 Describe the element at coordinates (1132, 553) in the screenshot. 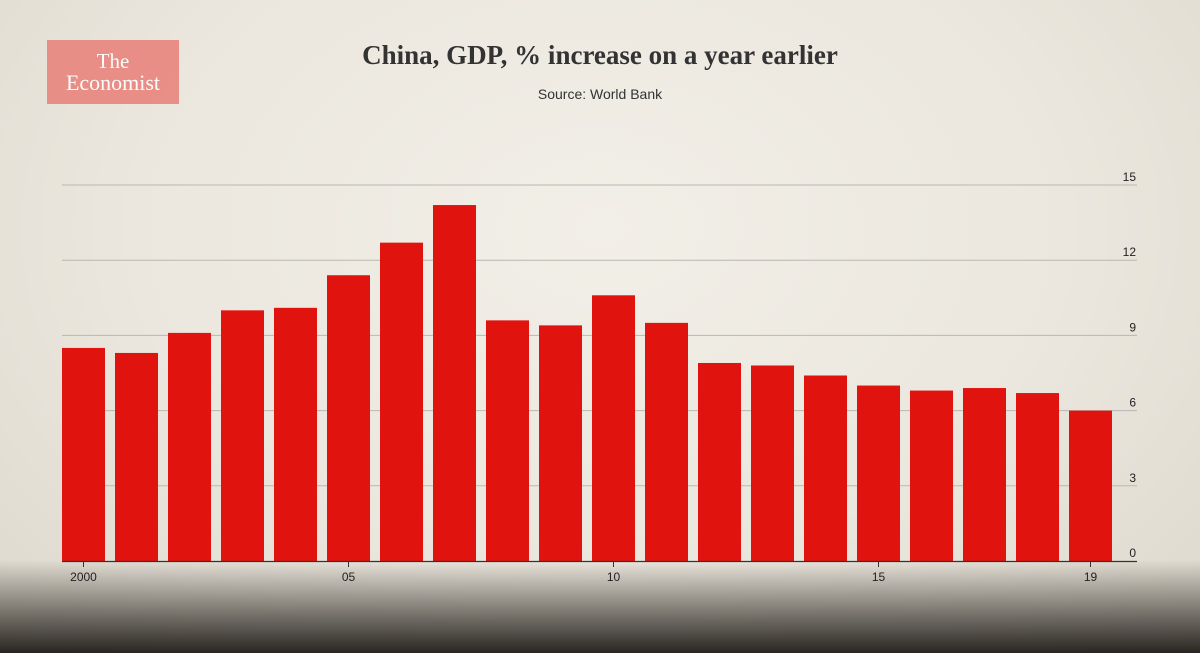

I see `y-tick-label-0: 0` at that location.